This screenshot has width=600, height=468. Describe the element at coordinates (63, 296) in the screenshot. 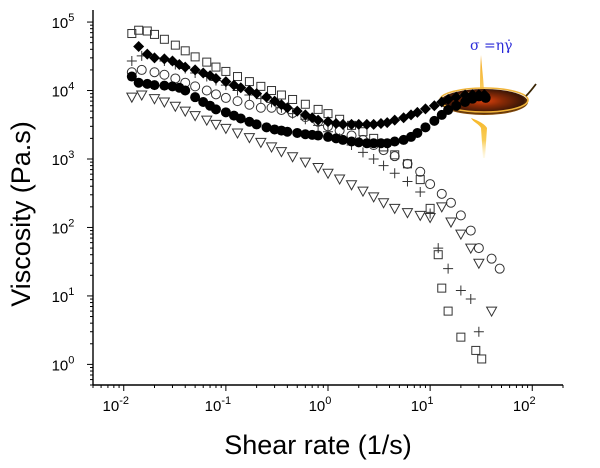

I see `y-tick-label: 10¹` at that location.